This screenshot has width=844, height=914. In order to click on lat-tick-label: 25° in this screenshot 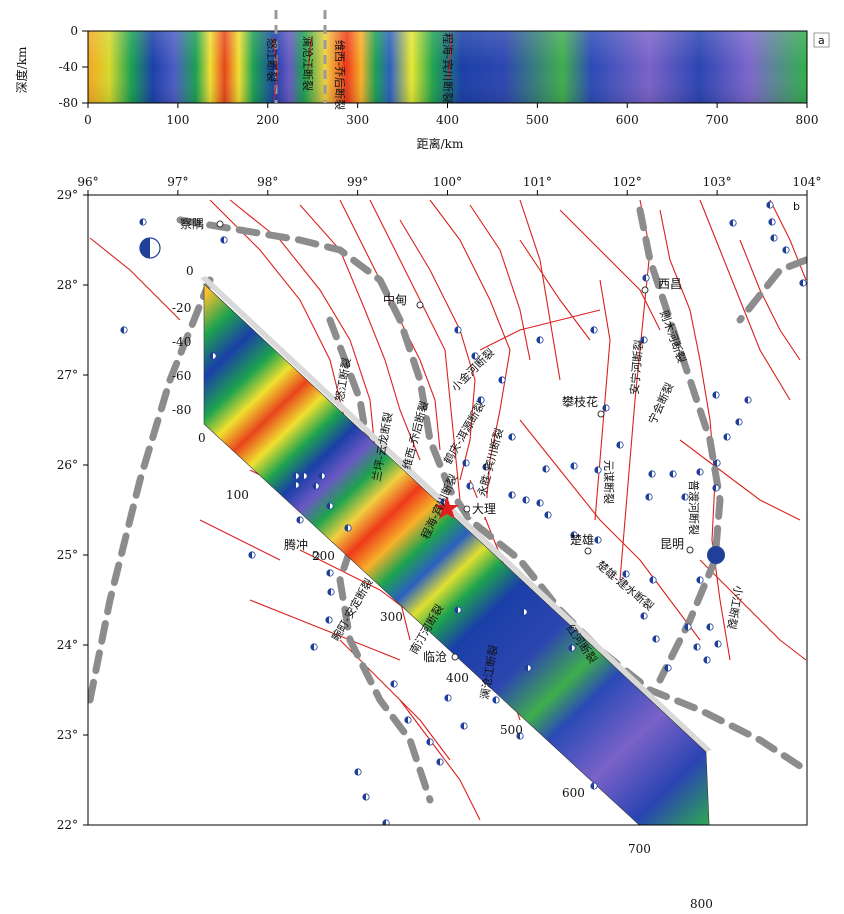, I will do `click(67, 555)`.